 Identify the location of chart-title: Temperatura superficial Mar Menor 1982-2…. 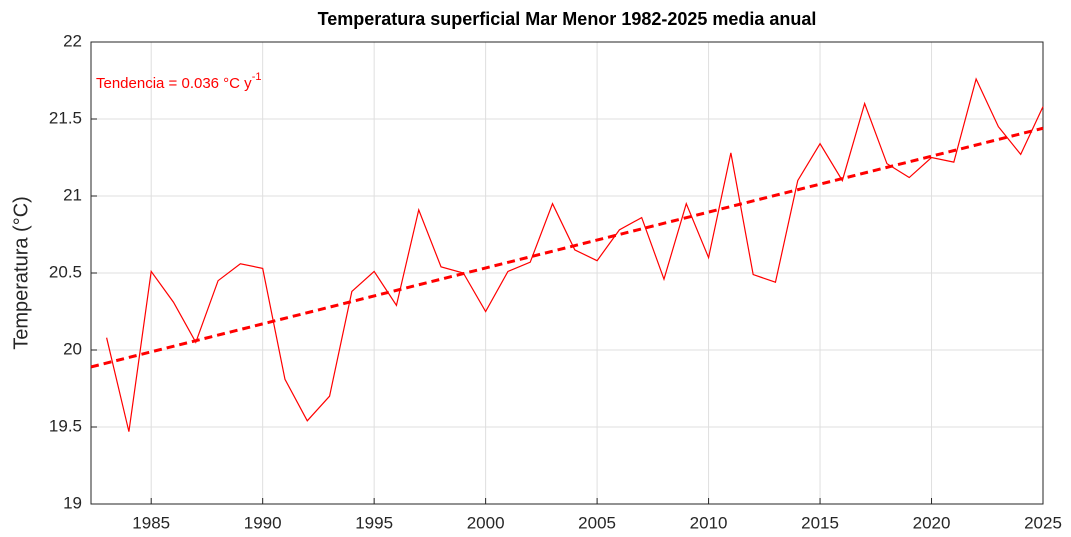
(567, 19).